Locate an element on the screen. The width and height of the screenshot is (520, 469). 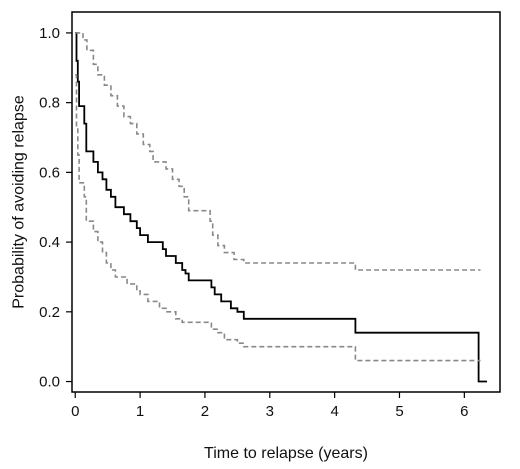
y-tick-label: 0.6 is located at coordinates (49, 172).